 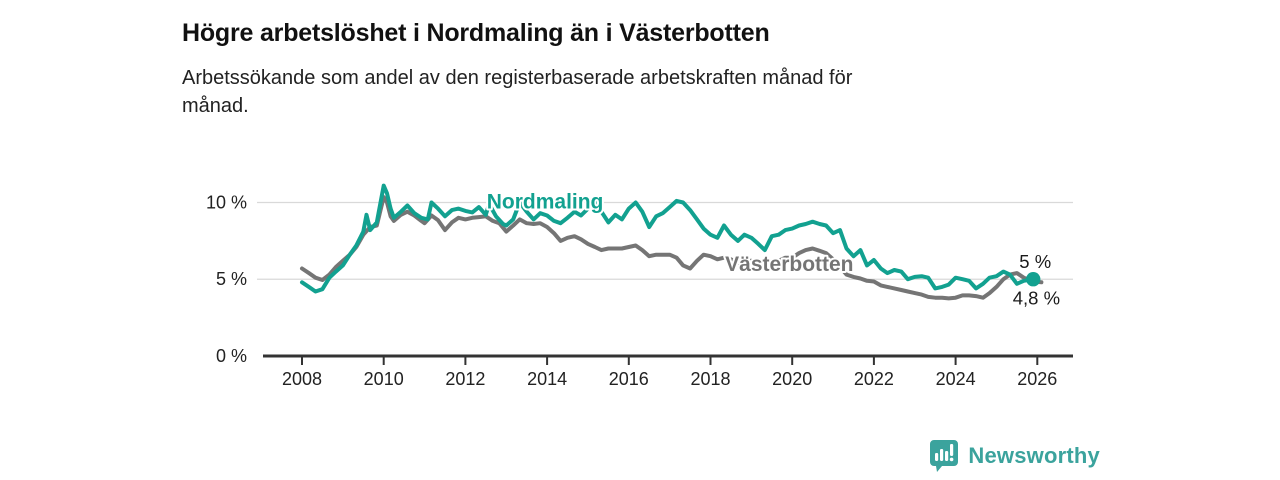 What do you see at coordinates (231, 279) in the screenshot?
I see `y-tick-label-5pct: 5 %` at bounding box center [231, 279].